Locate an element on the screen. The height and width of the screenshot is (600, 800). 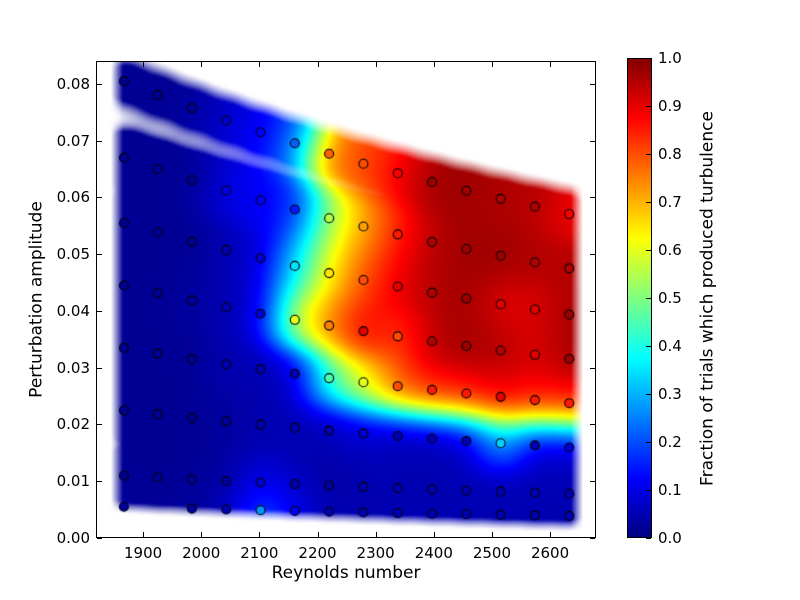
y-tick-label: 0.03 is located at coordinates (73, 367).